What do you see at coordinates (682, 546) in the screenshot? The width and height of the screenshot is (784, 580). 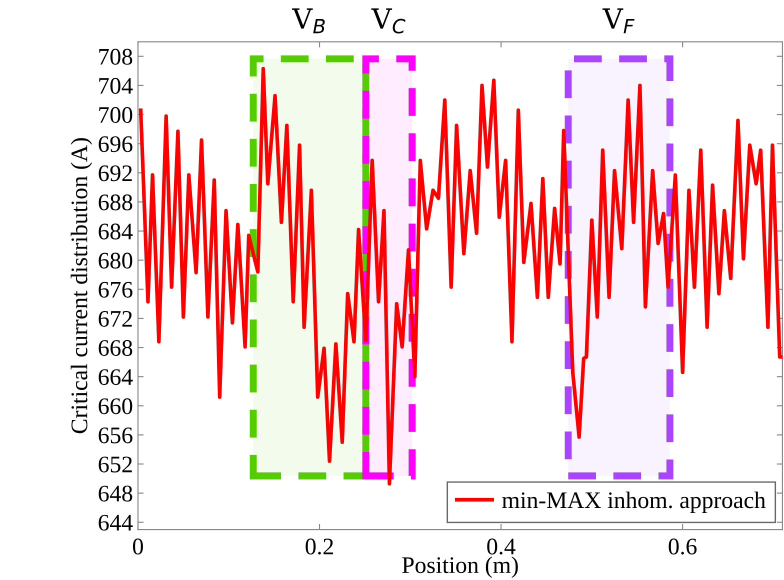 I see `x-tick-label: 0.6` at bounding box center [682, 546].